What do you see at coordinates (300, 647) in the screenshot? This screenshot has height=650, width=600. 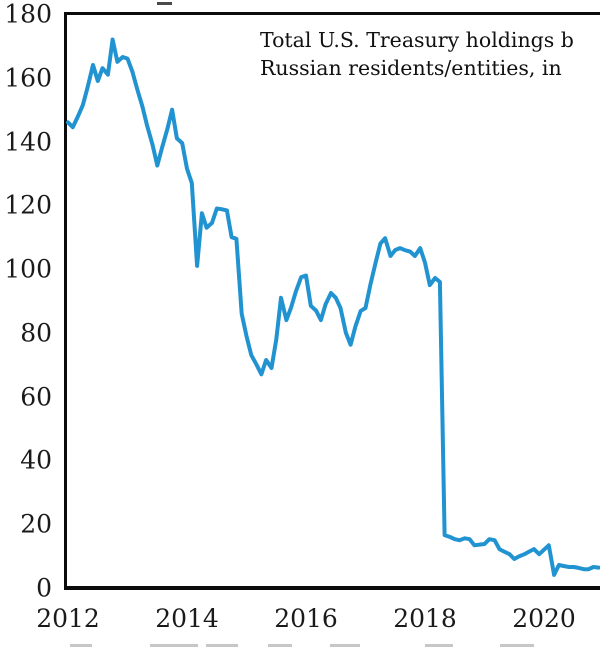 I see `cut-off-text-remnant` at bounding box center [300, 647].